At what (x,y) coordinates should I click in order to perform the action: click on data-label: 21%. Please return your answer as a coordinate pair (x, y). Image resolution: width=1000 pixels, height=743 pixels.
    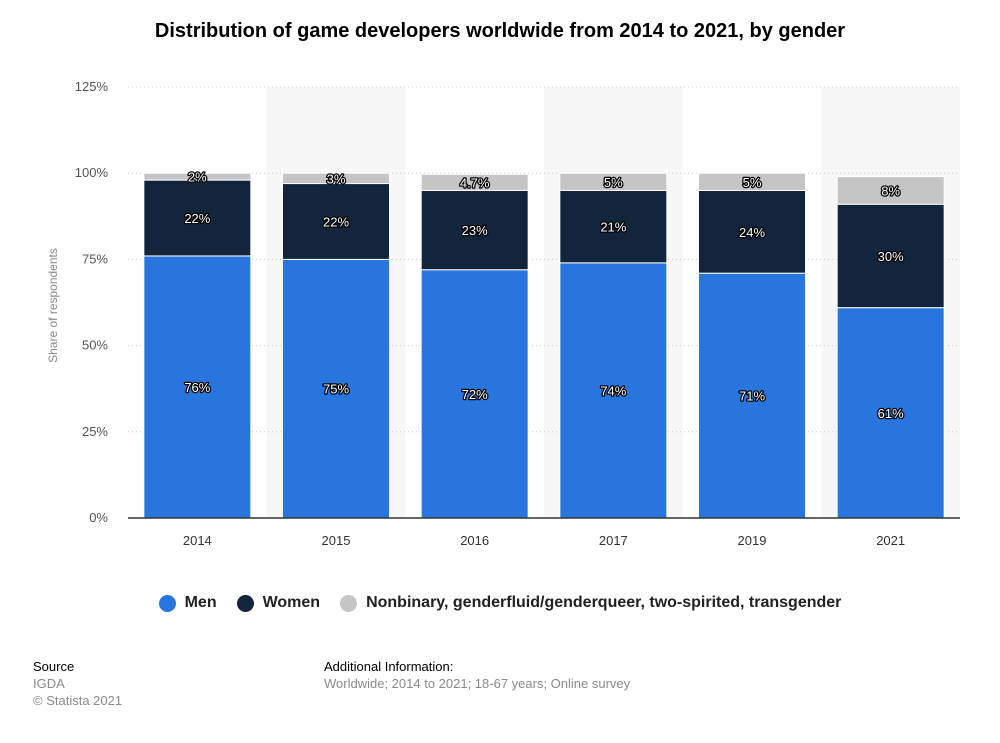
    Looking at the image, I should click on (613, 227).